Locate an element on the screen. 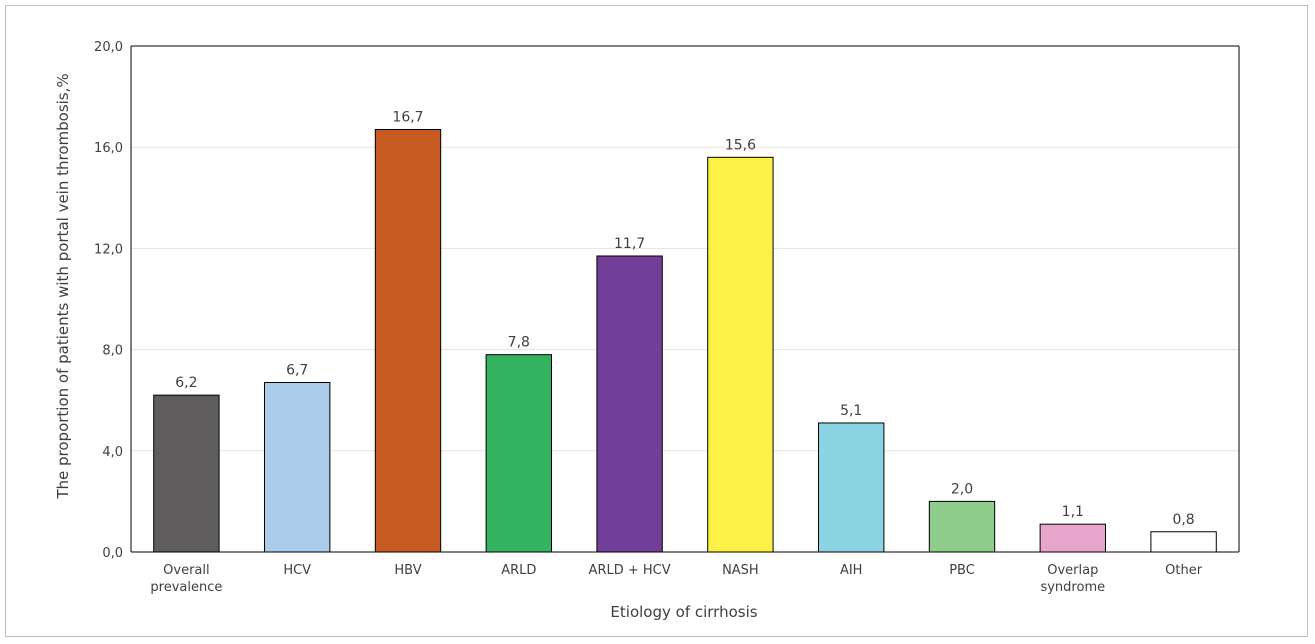 The width and height of the screenshot is (1315, 644). x-category-label-line: ARLD + HCV is located at coordinates (630, 570).